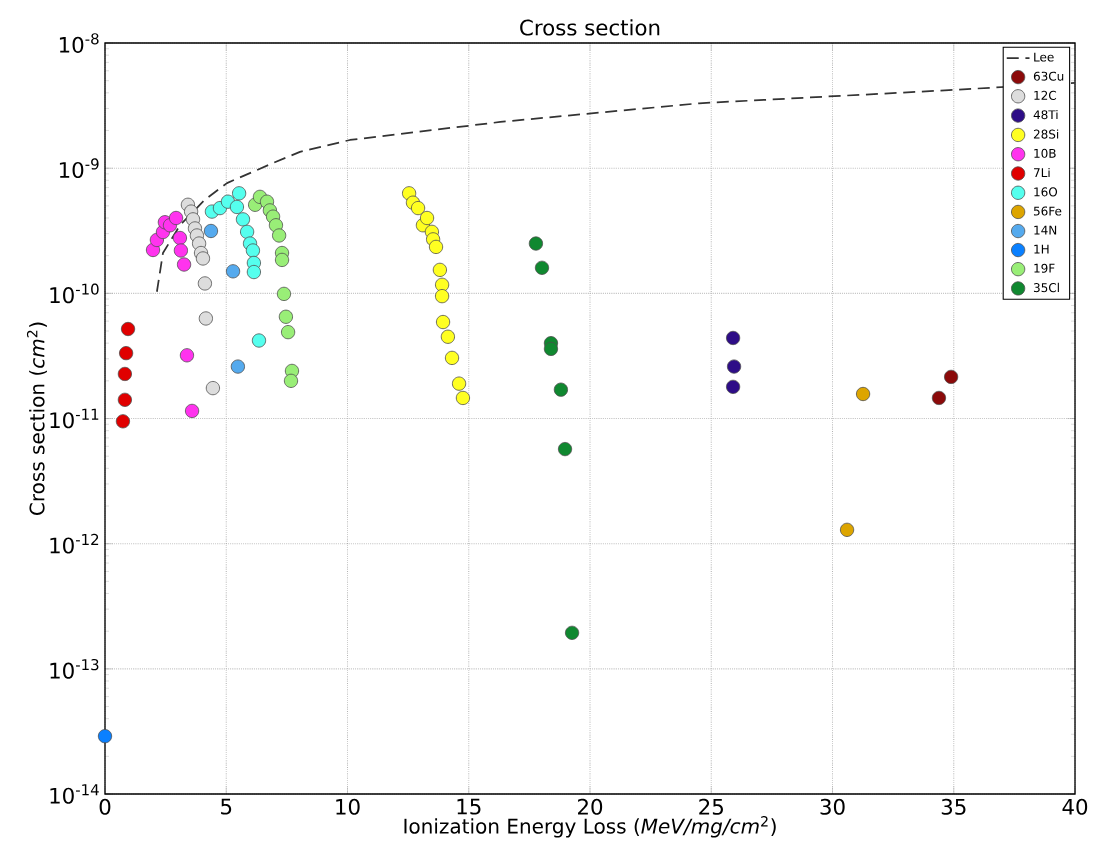 This screenshot has height=852, width=1094. What do you see at coordinates (1044, 57) in the screenshot?
I see `legend-label: Lee` at bounding box center [1044, 57].